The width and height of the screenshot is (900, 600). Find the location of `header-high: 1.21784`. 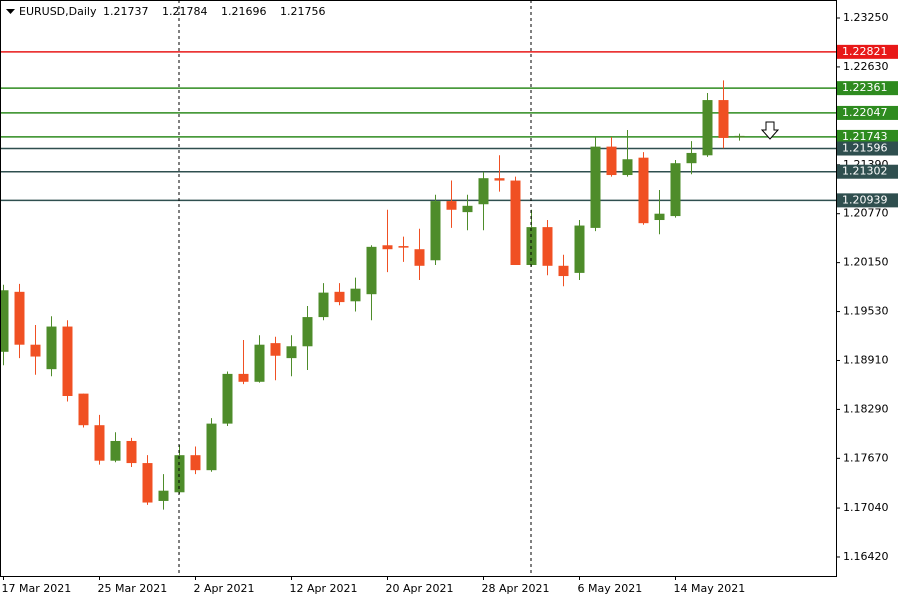

header-high: 1.21784 is located at coordinates (185, 11).